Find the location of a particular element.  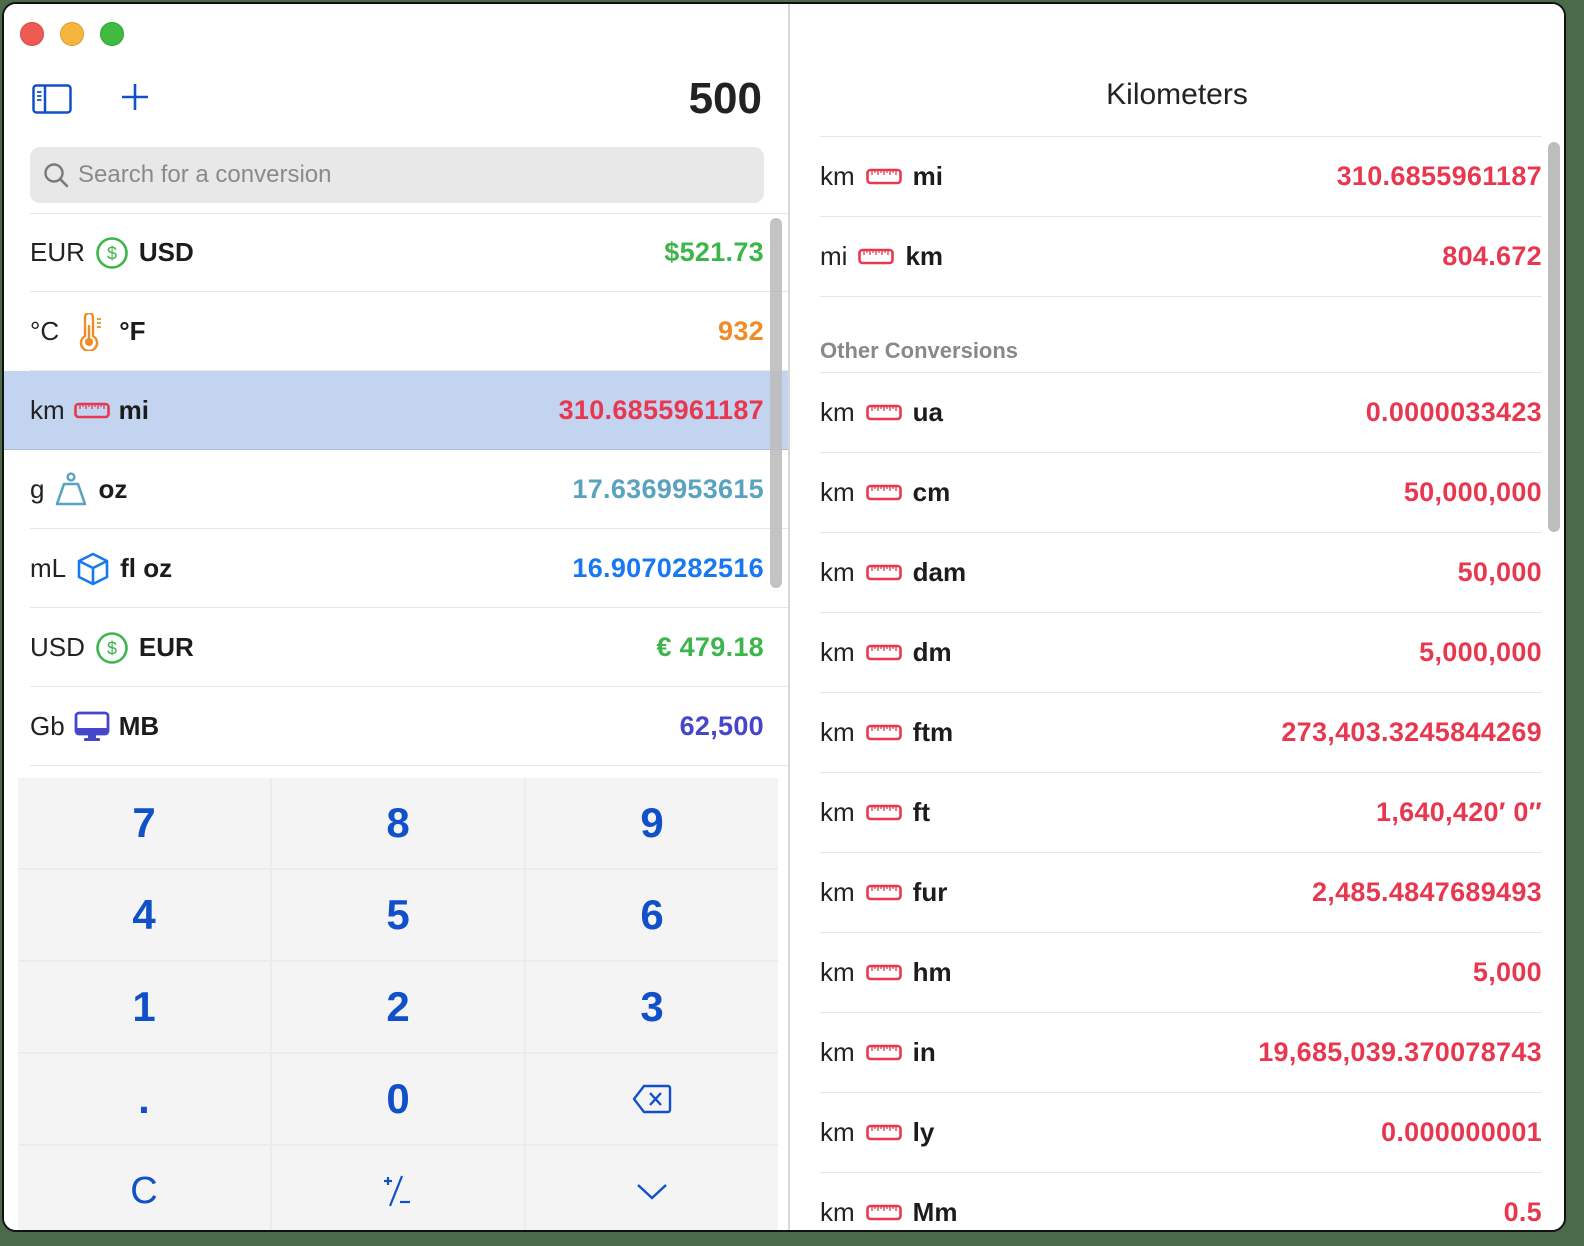

other-conversions-header: Other Conversions is located at coordinates (919, 350).